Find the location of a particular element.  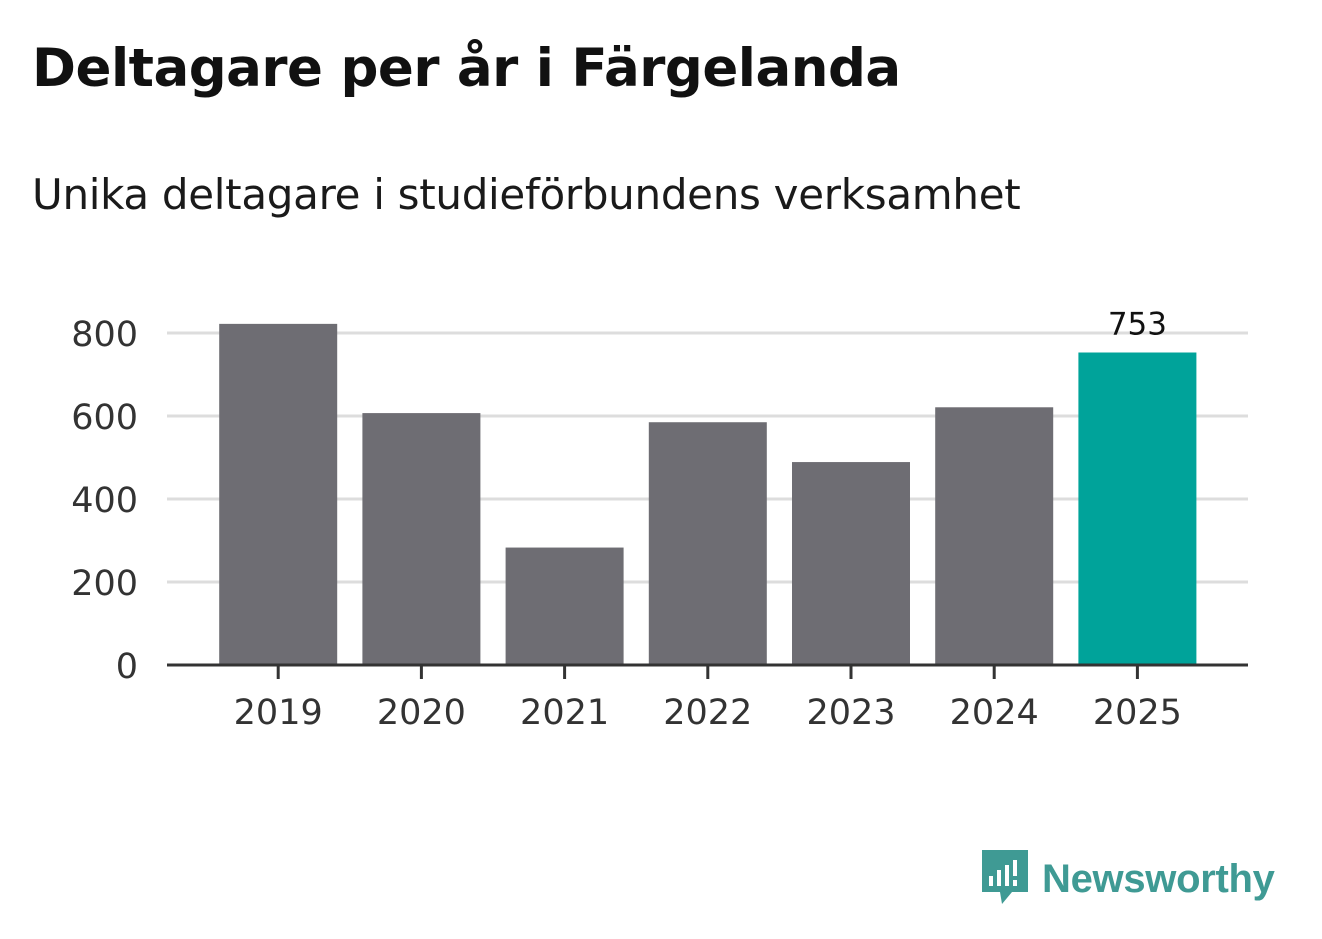

newsworthy-logo-icon is located at coordinates (1005, 877).